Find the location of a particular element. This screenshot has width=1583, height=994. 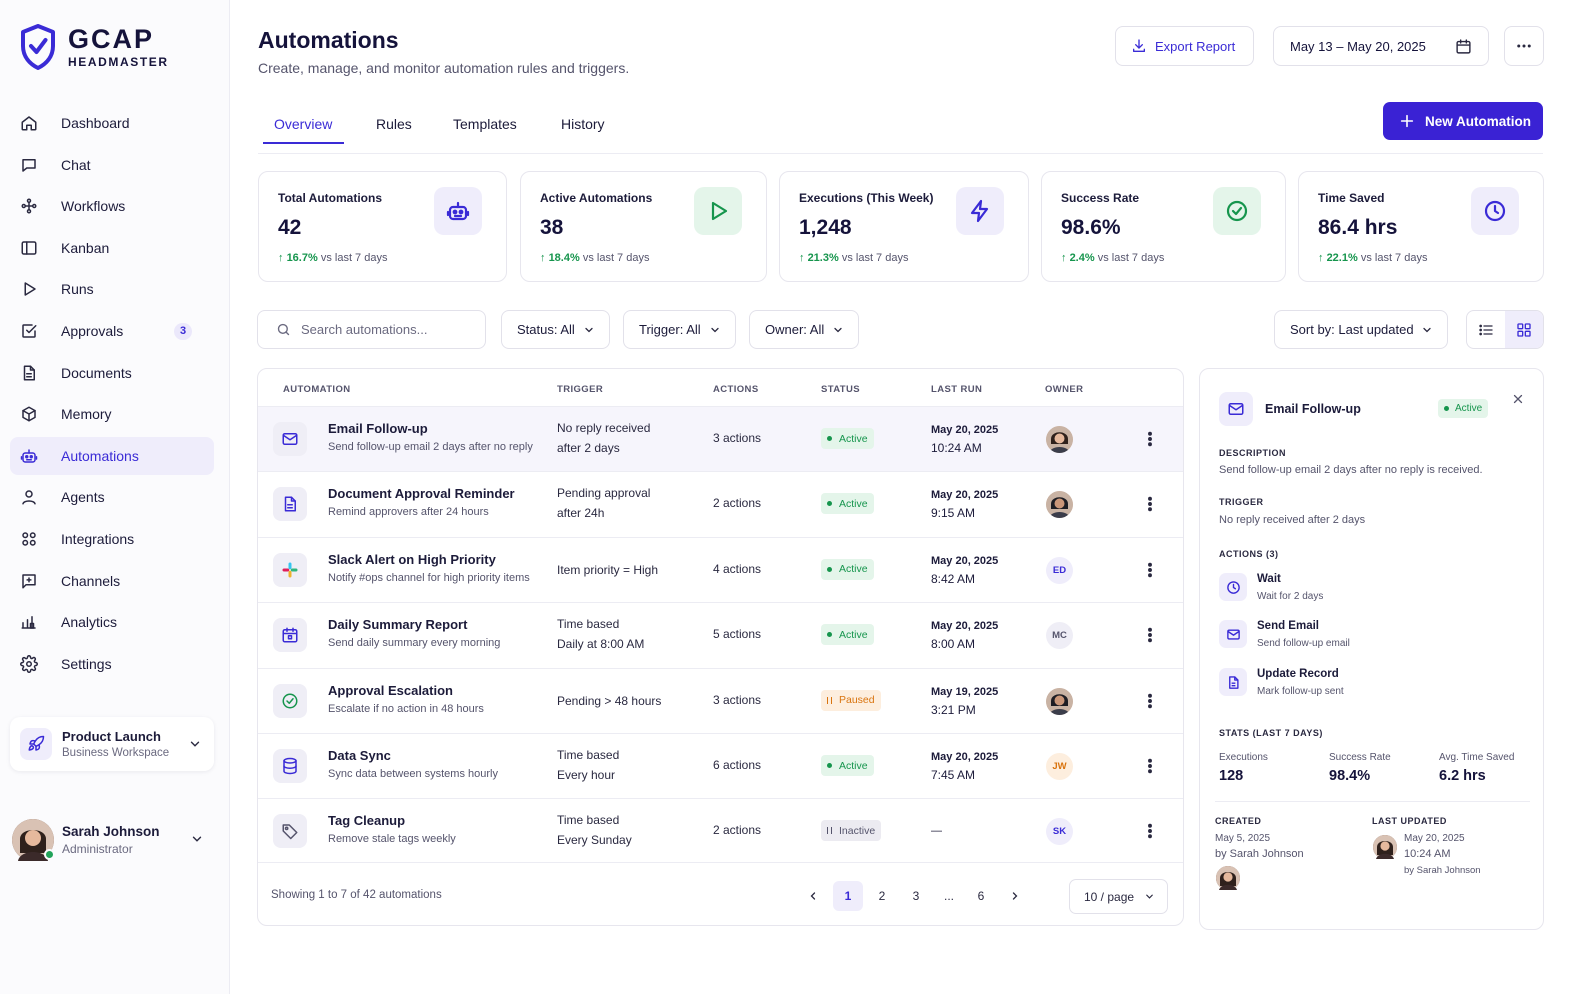

sidebar-item-automations: Automations is located at coordinates (112, 455).